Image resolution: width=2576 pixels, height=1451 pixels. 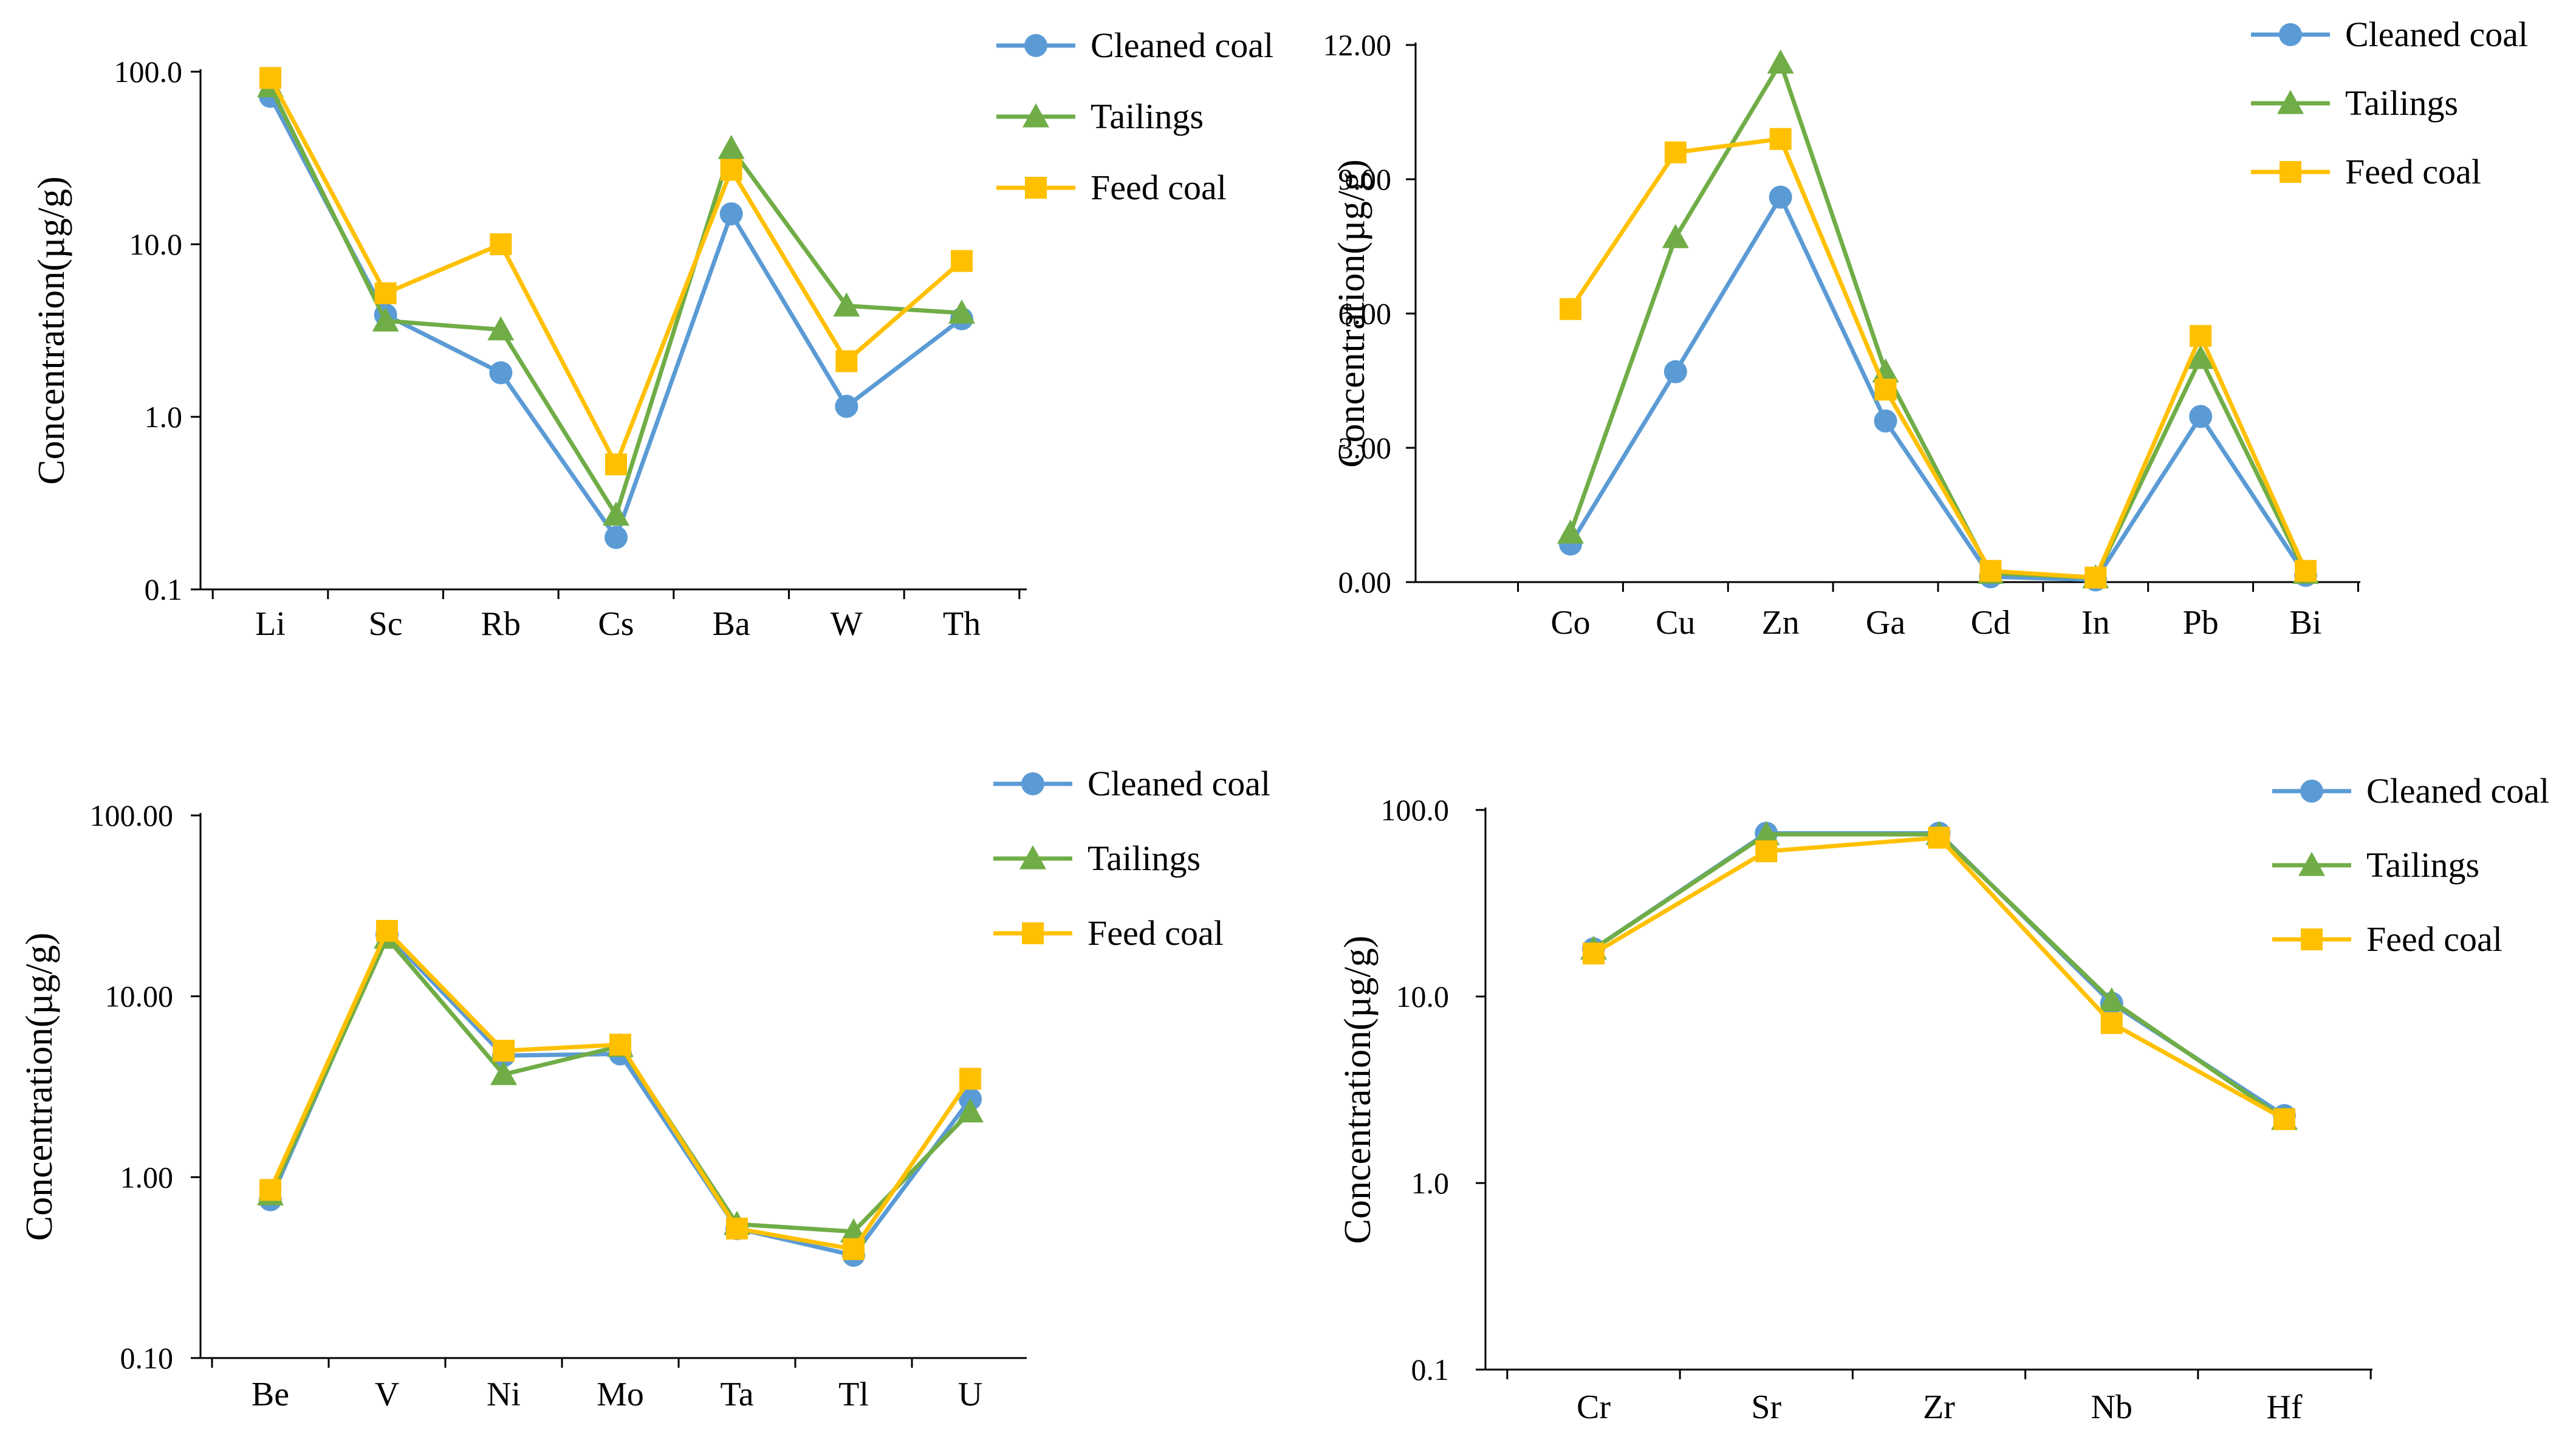 I want to click on x-tick-label: Co, so click(x=1570, y=623).